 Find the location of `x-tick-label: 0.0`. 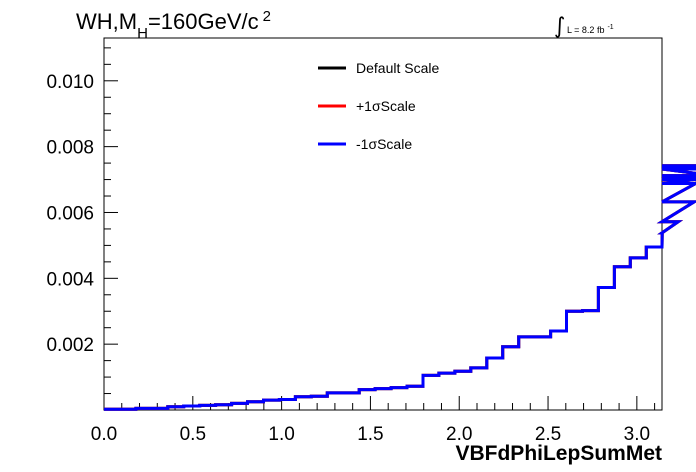

x-tick-label: 0.0 is located at coordinates (104, 434).